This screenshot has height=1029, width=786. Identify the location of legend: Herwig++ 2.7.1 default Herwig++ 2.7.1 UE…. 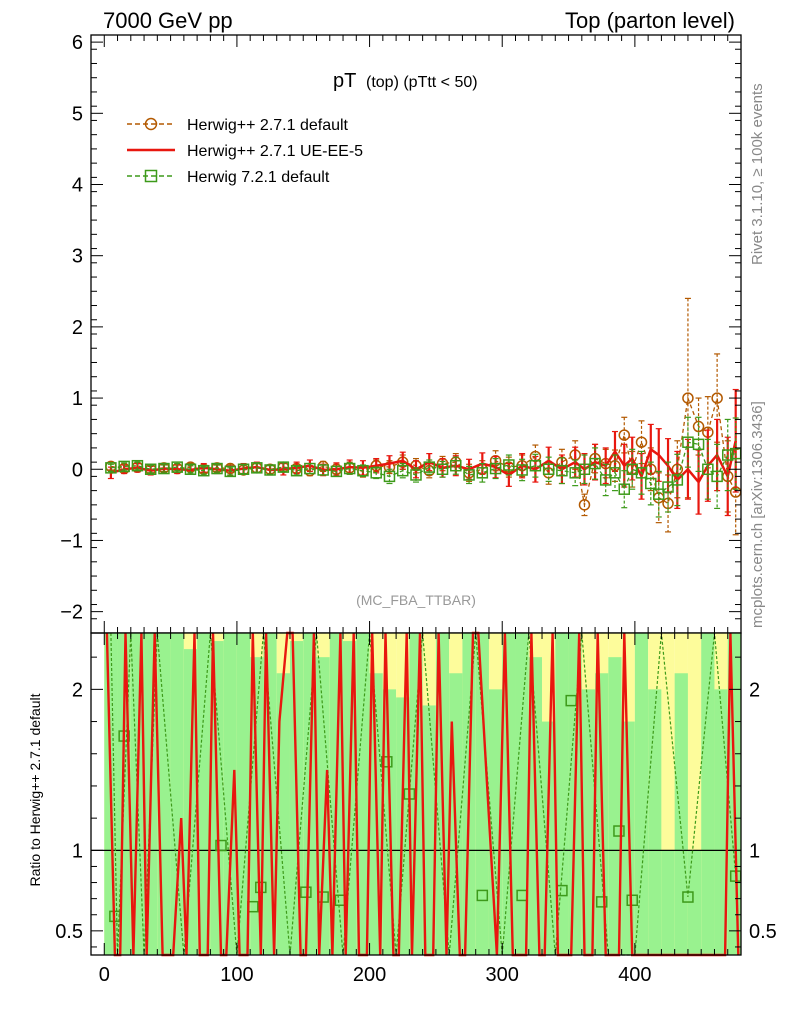
(245, 151).